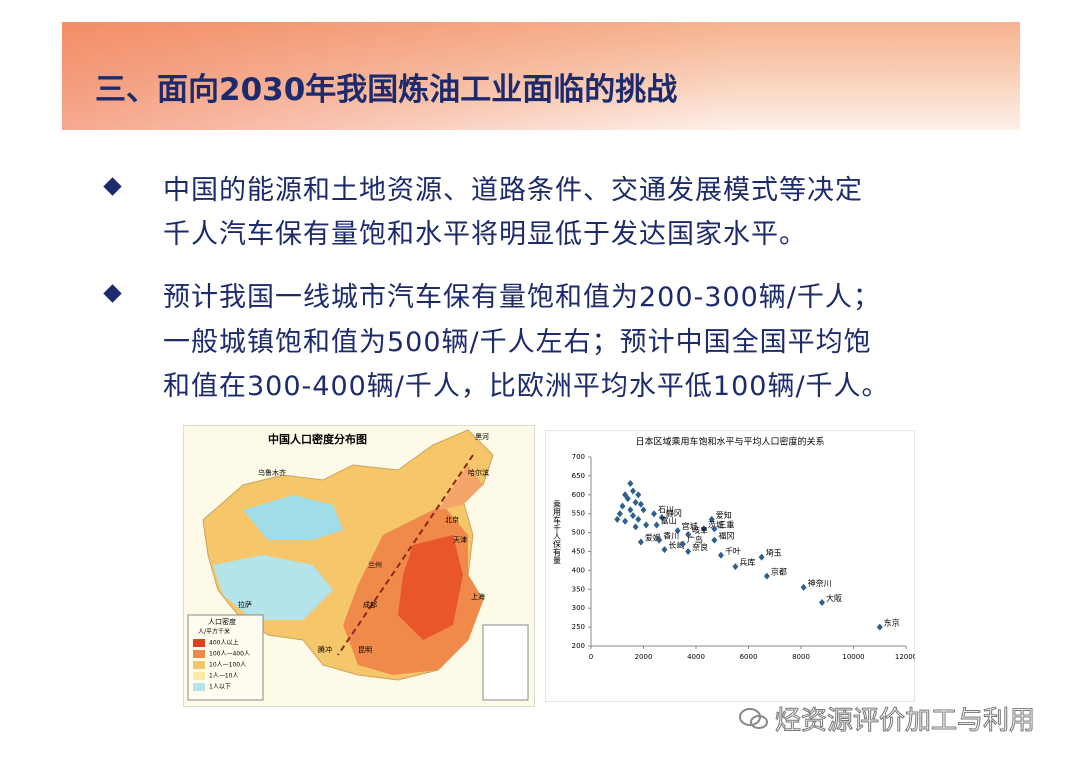  What do you see at coordinates (669, 521) in the screenshot?
I see `point-label: 富山` at bounding box center [669, 521].